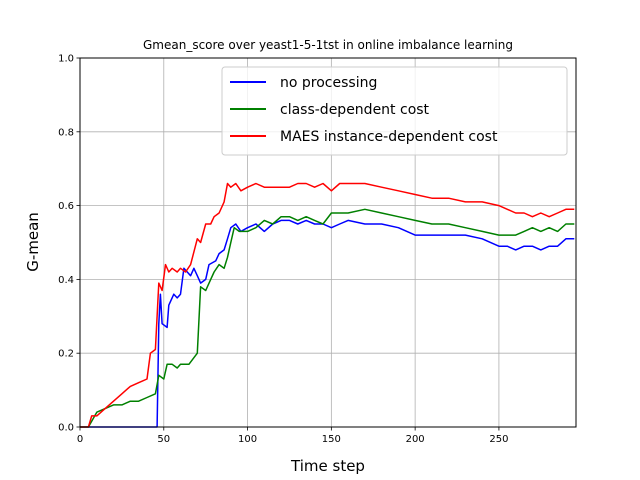  What do you see at coordinates (331, 439) in the screenshot?
I see `x-tick-label: 150` at bounding box center [331, 439].